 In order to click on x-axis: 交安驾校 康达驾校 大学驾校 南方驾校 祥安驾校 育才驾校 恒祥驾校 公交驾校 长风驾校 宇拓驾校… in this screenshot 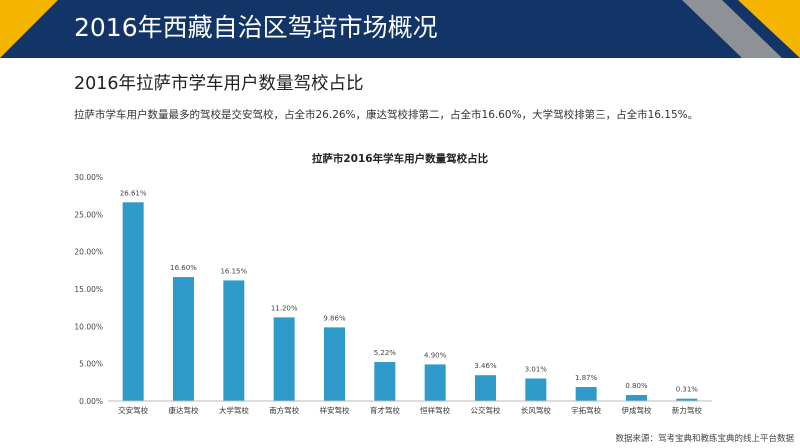, I will do `click(410, 407)`.